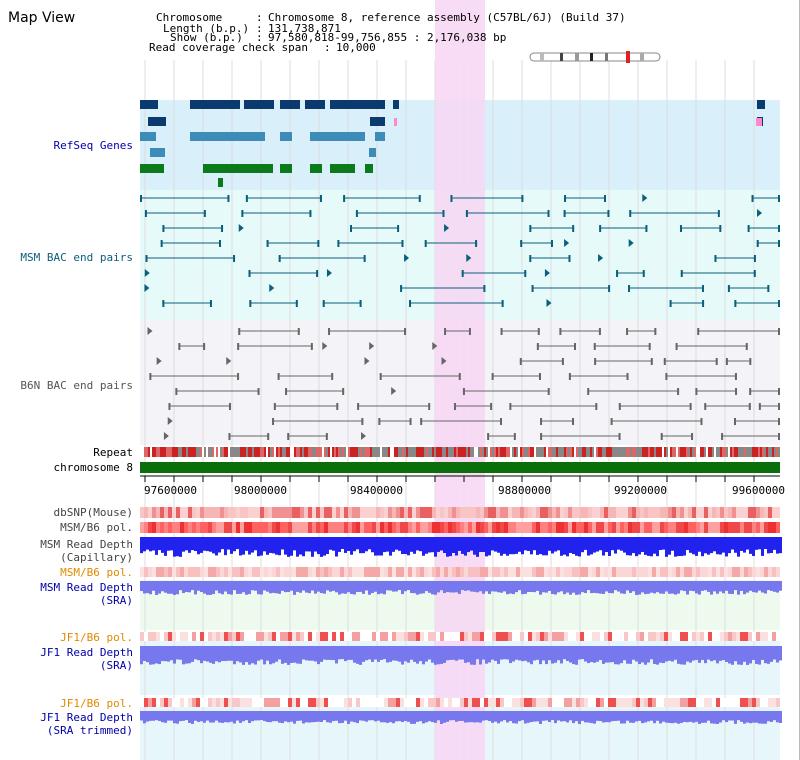 This screenshot has width=800, height=760. What do you see at coordinates (113, 452) in the screenshot?
I see `repeat-label: Repeat` at bounding box center [113, 452].